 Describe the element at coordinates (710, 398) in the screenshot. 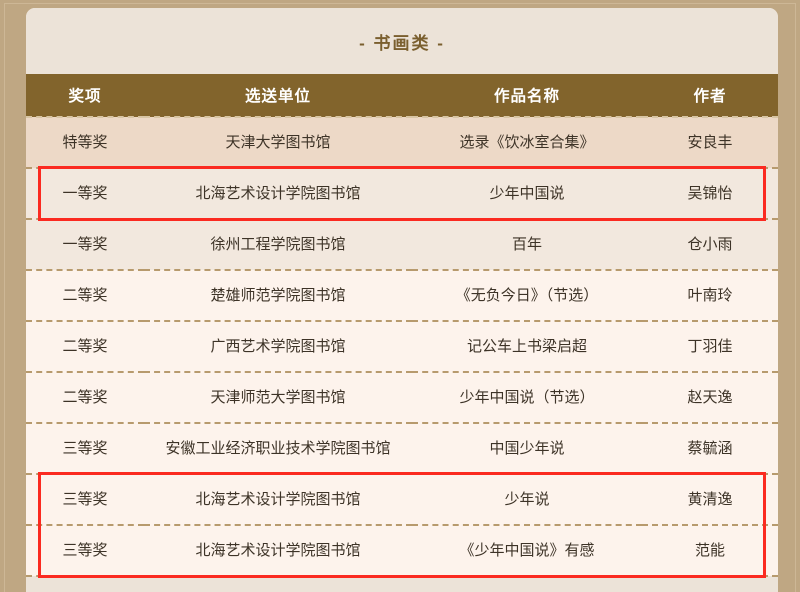

I see `cell-author: 赵天逸` at that location.